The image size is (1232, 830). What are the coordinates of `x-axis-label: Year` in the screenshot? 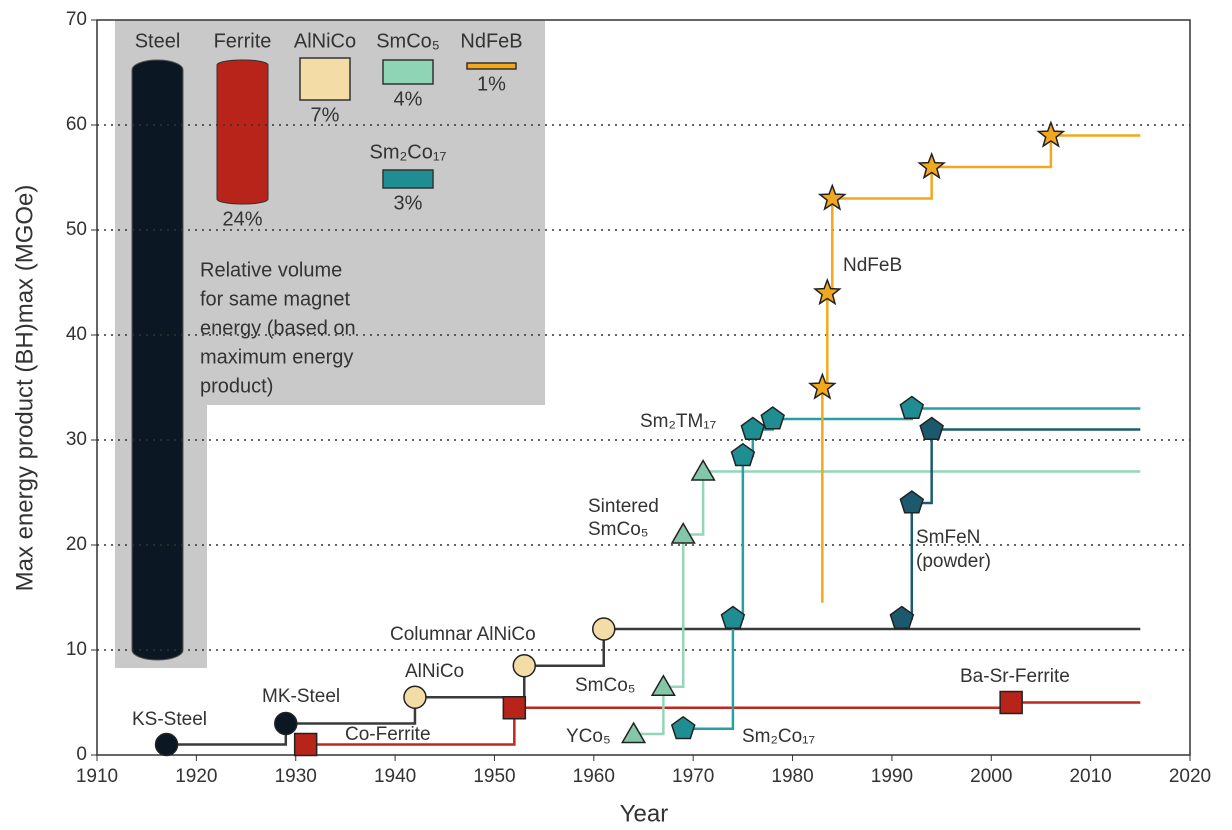 It's located at (644, 813).